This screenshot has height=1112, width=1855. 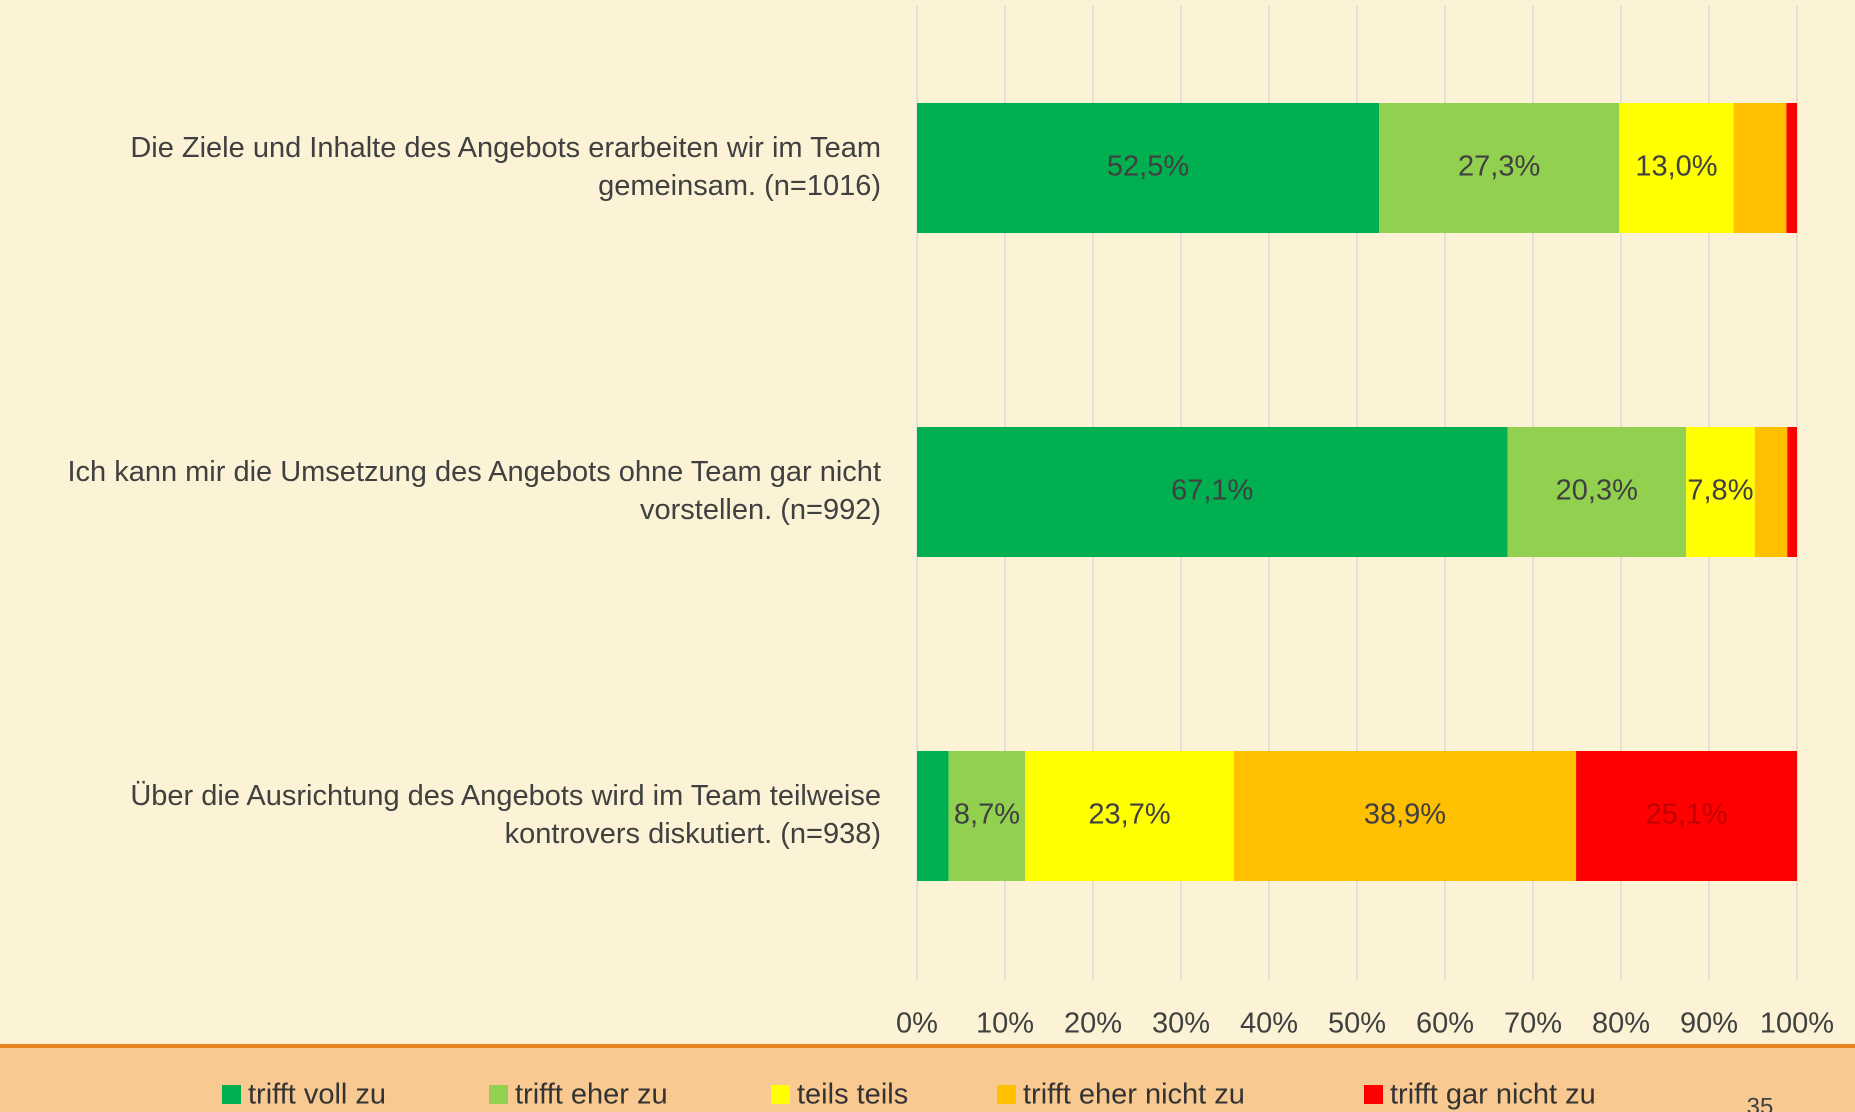 I want to click on x-tick-label: 50%, so click(x=1357, y=1024).